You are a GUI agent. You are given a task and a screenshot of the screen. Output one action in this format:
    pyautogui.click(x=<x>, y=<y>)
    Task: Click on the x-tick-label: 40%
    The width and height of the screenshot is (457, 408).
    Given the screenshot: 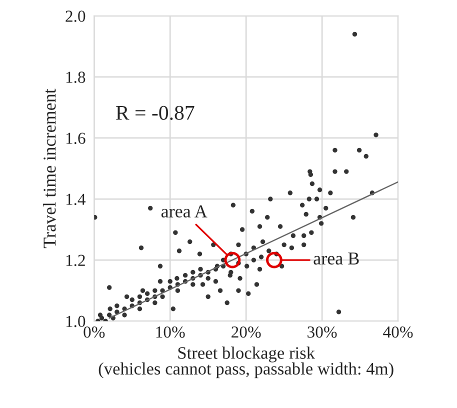 What is the action you would take?
    pyautogui.click(x=398, y=332)
    